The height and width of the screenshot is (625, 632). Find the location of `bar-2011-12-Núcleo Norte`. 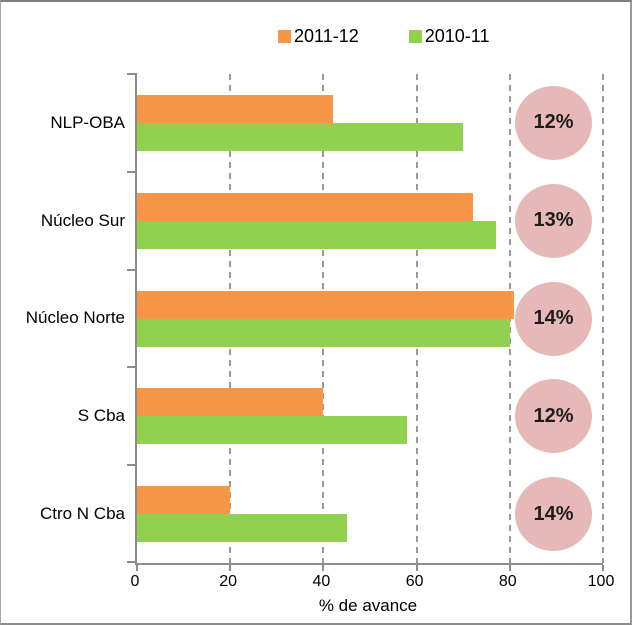

bar-2011-12-Núcleo Norte is located at coordinates (326, 304).